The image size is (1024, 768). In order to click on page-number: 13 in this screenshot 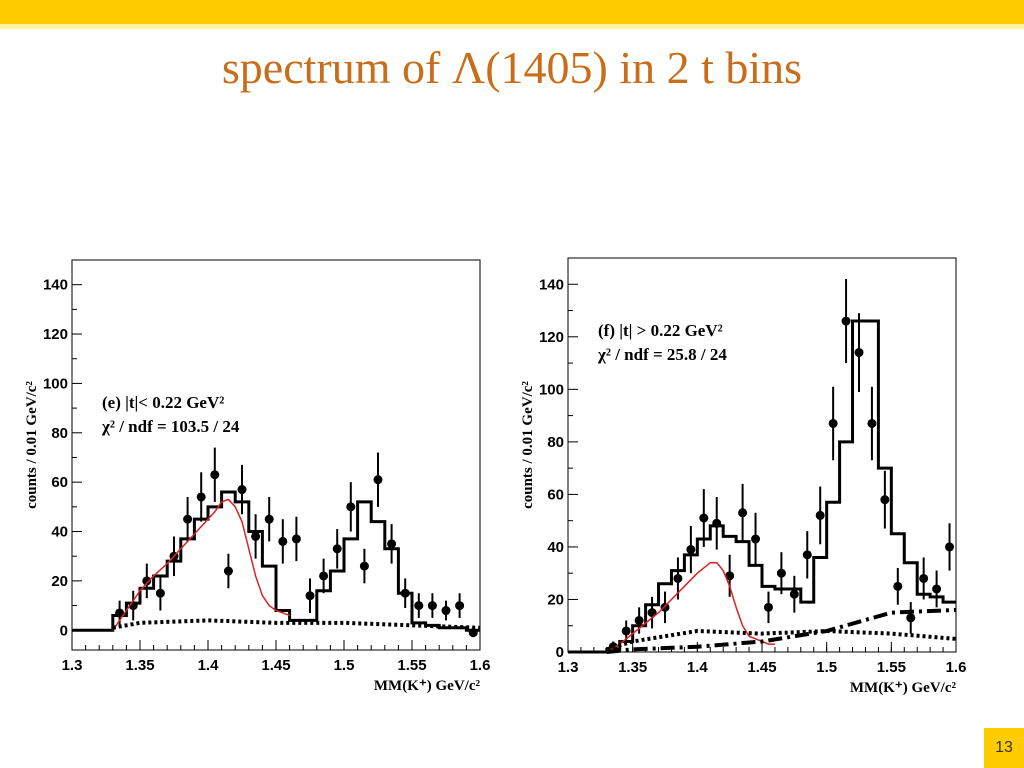, I will do `click(1004, 748)`.